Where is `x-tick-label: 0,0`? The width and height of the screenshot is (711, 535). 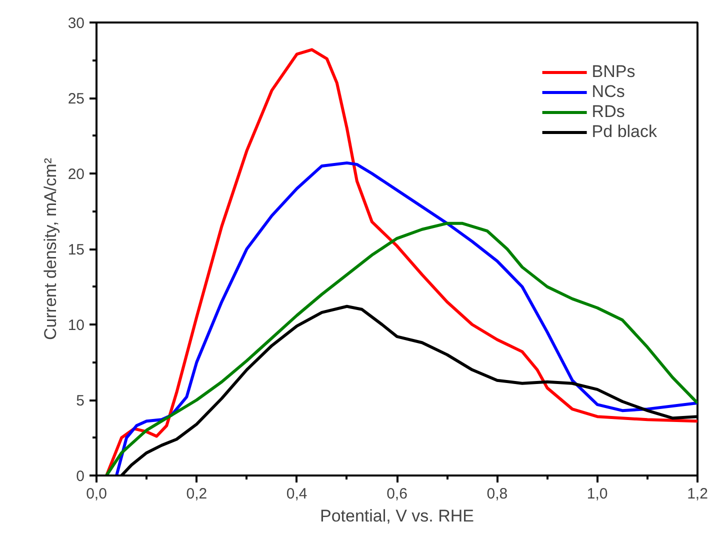
x-tick-label: 0,0 is located at coordinates (96, 494).